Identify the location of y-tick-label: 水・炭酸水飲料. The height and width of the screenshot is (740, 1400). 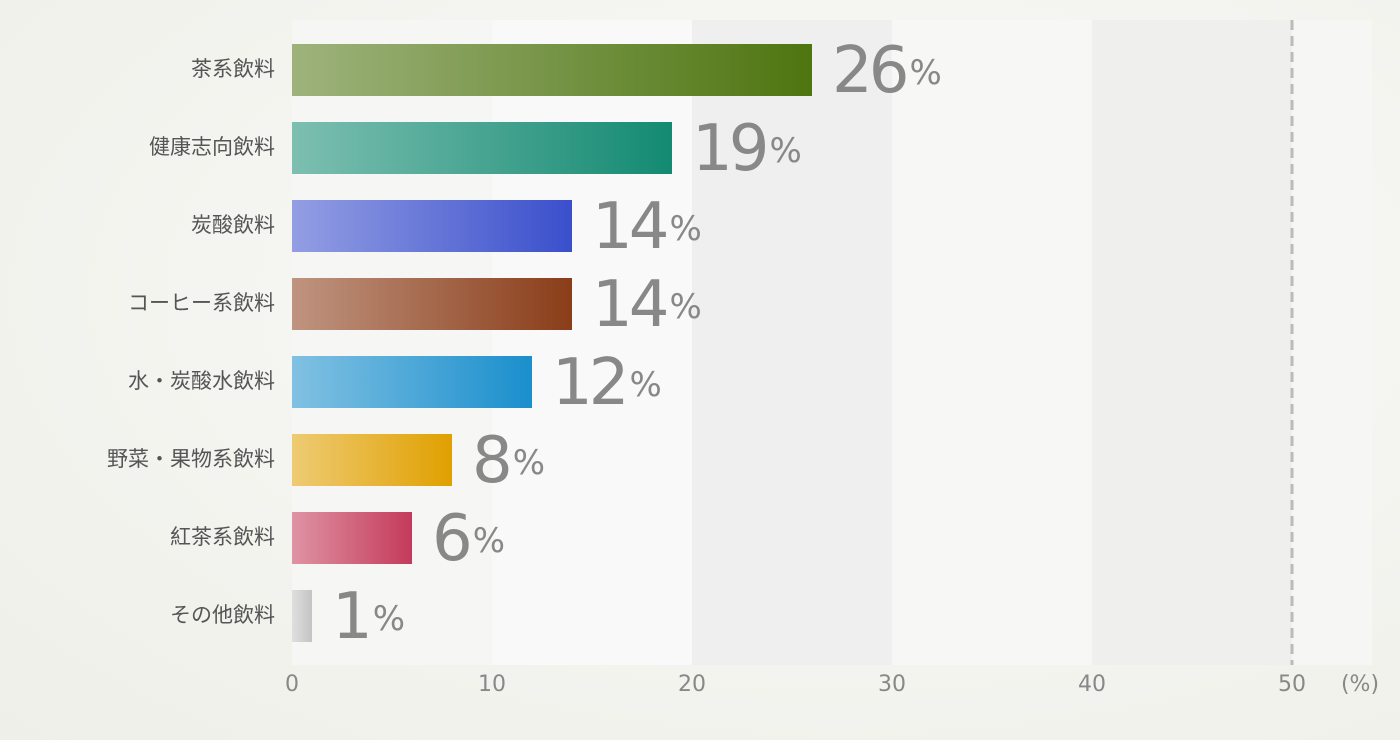
(201, 381).